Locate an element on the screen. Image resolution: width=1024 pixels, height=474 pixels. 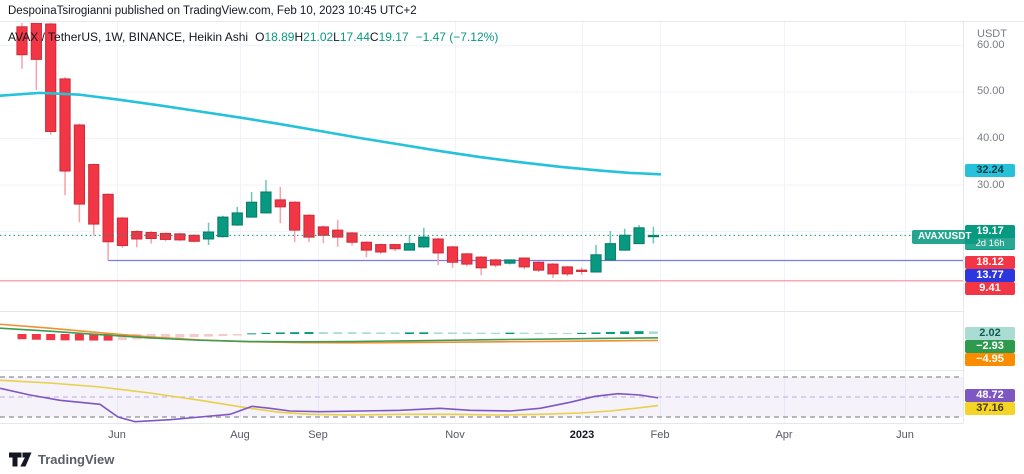
bar-countdown: 2d 16h is located at coordinates (990, 243).